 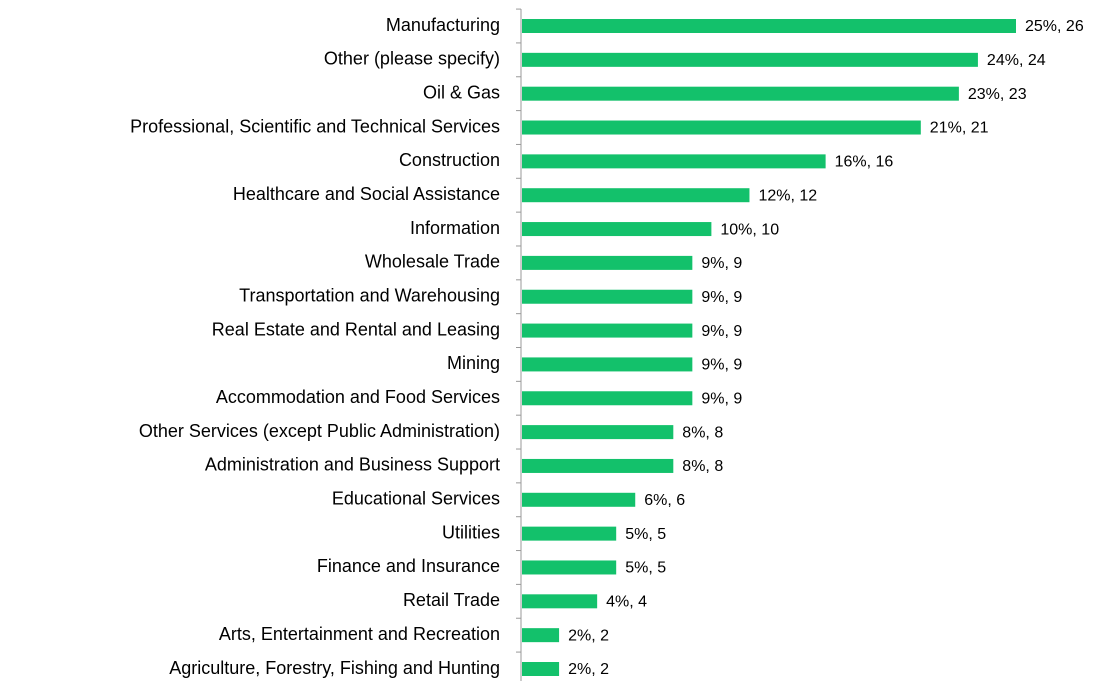 I want to click on category-label: Healthcare and Social Assistance, so click(x=366, y=194).